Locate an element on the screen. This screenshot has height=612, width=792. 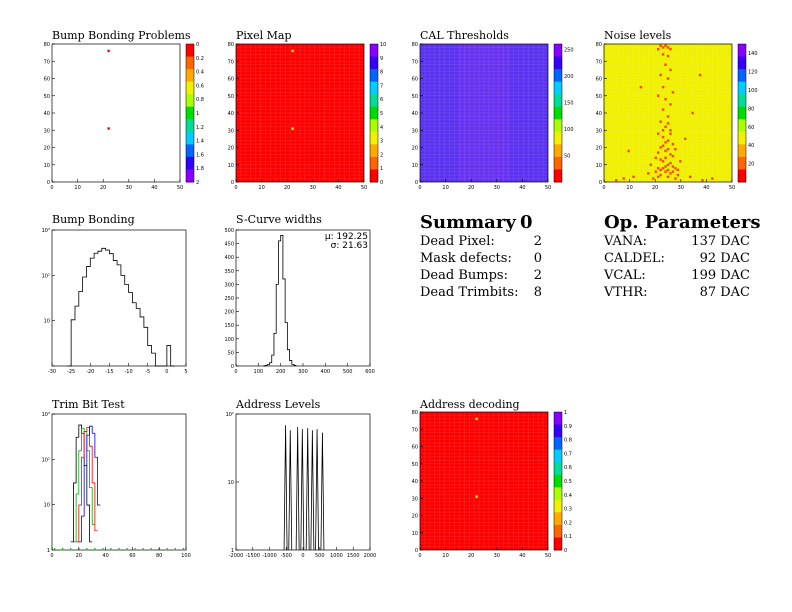
op-parameter-value: 87 DAC is located at coordinates (724, 292).